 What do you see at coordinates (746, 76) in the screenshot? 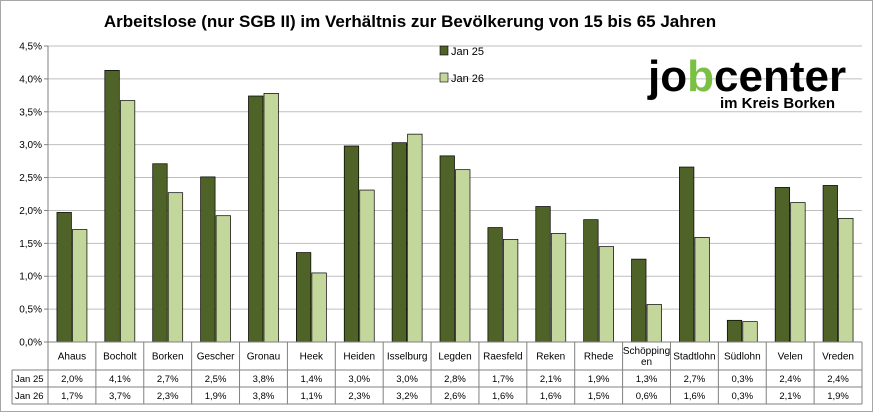
I see `logo-wordmark: jobcenter` at bounding box center [746, 76].